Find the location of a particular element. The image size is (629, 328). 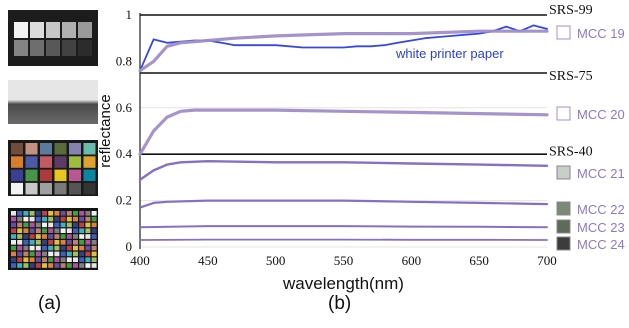

legend-label: MCC 20 is located at coordinates (601, 114).